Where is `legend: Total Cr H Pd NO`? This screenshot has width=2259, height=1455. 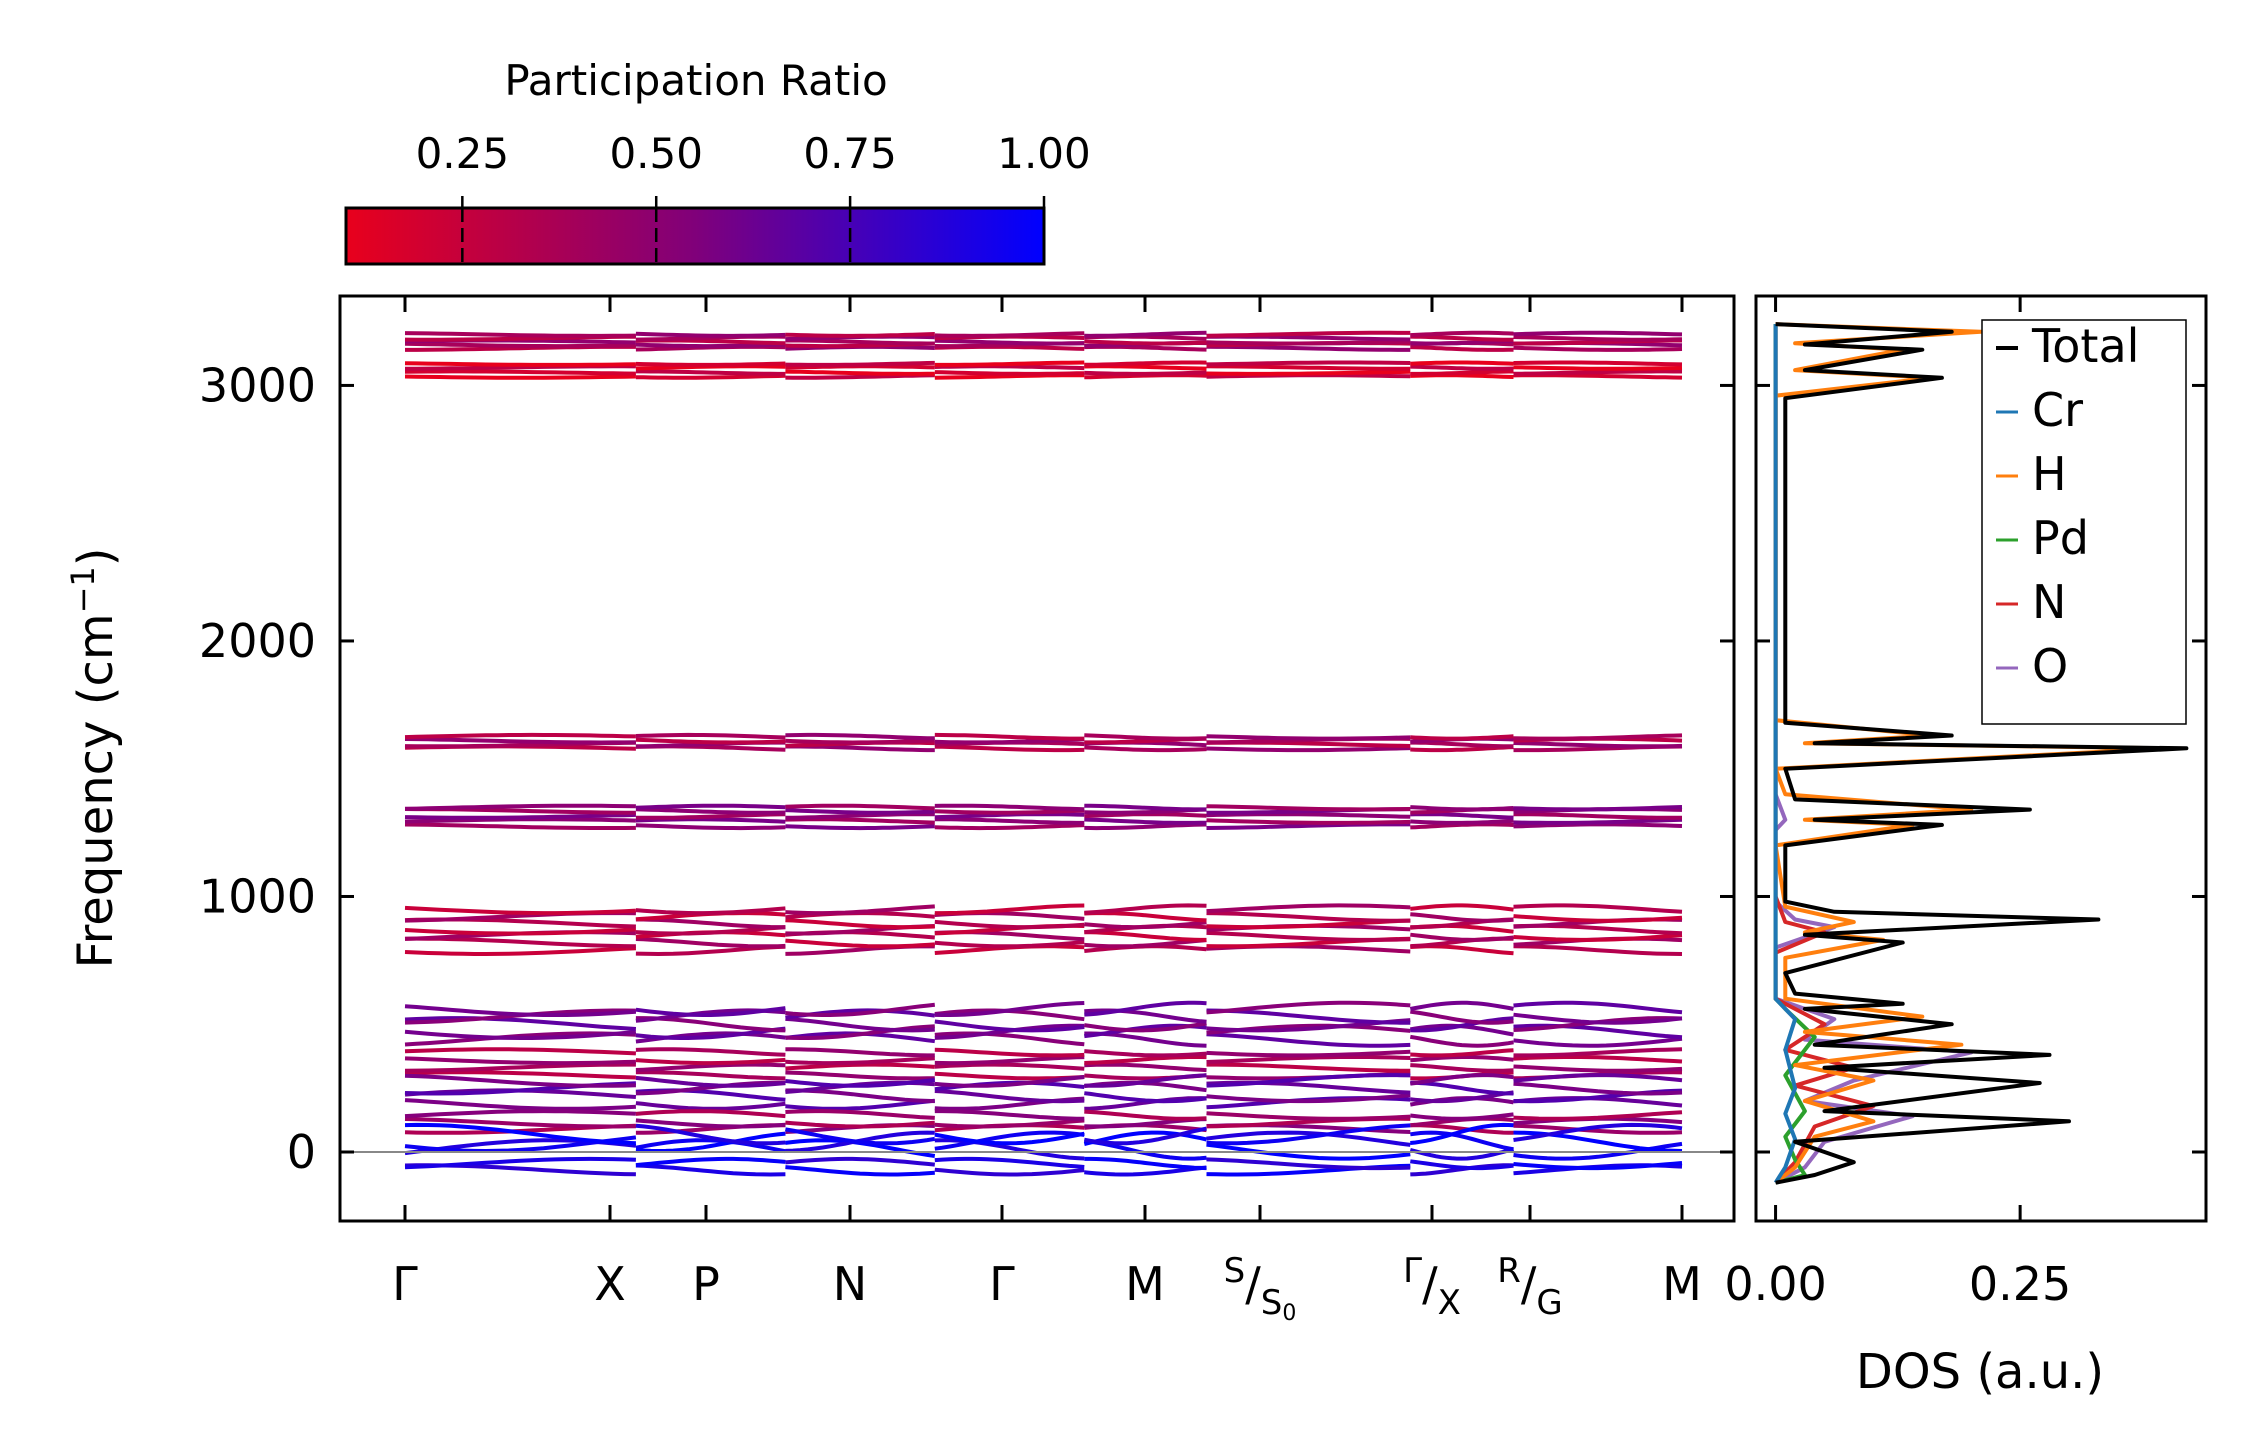
legend: Total Cr H Pd NO is located at coordinates (2084, 522).